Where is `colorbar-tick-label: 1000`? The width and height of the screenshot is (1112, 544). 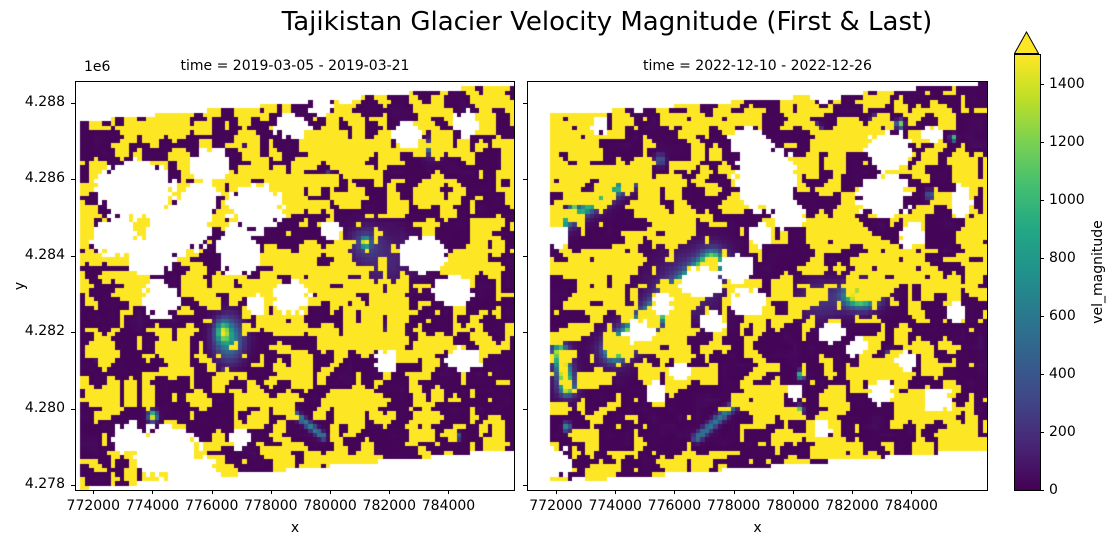 colorbar-tick-label: 1000 is located at coordinates (1067, 200).